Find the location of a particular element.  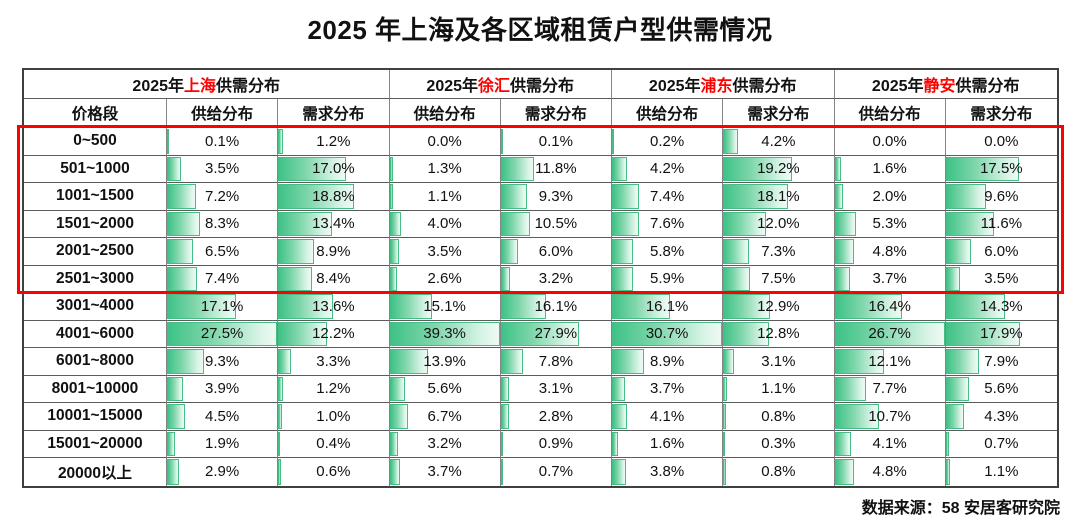

column-header-2: 需求分布 is located at coordinates (334, 113).